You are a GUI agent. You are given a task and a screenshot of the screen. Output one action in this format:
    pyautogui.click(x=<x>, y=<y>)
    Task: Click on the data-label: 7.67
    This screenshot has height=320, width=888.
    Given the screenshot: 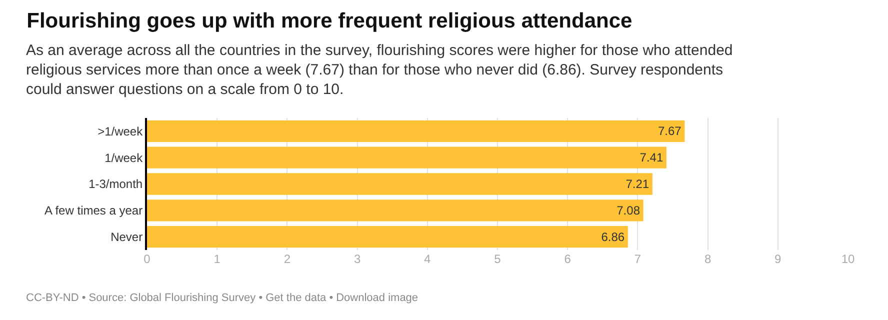 What is the action you would take?
    pyautogui.click(x=670, y=131)
    